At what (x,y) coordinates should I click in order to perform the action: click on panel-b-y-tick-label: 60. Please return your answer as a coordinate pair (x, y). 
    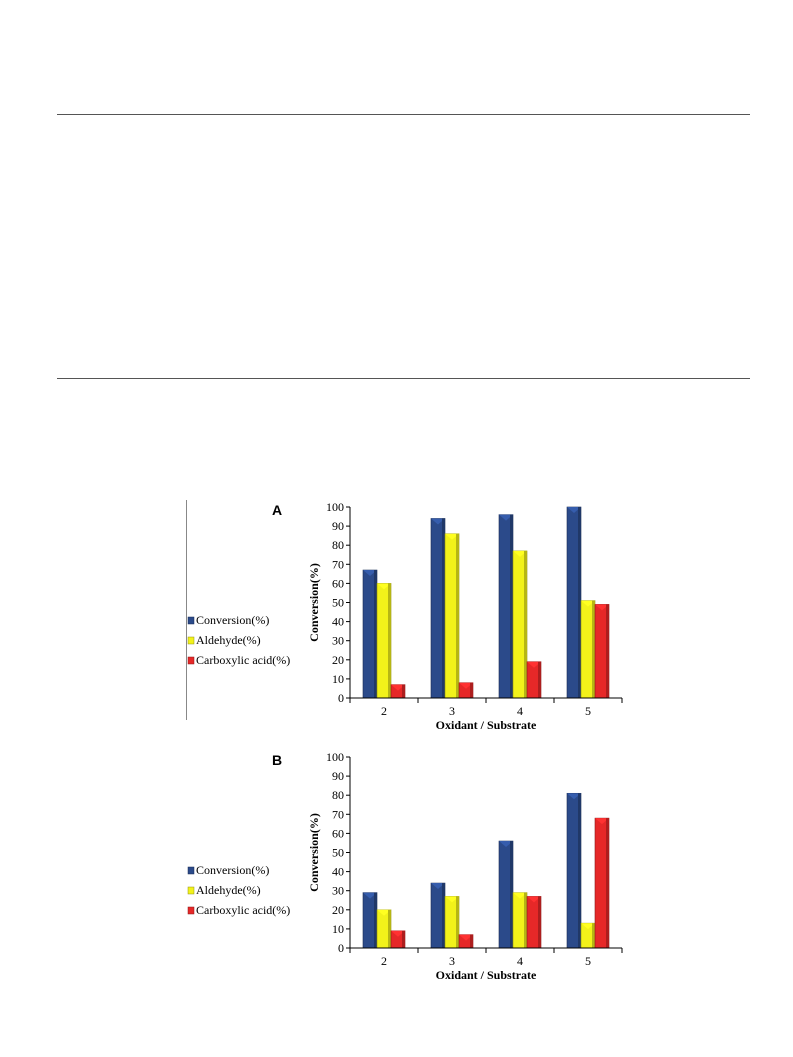
    Looking at the image, I should click on (338, 833).